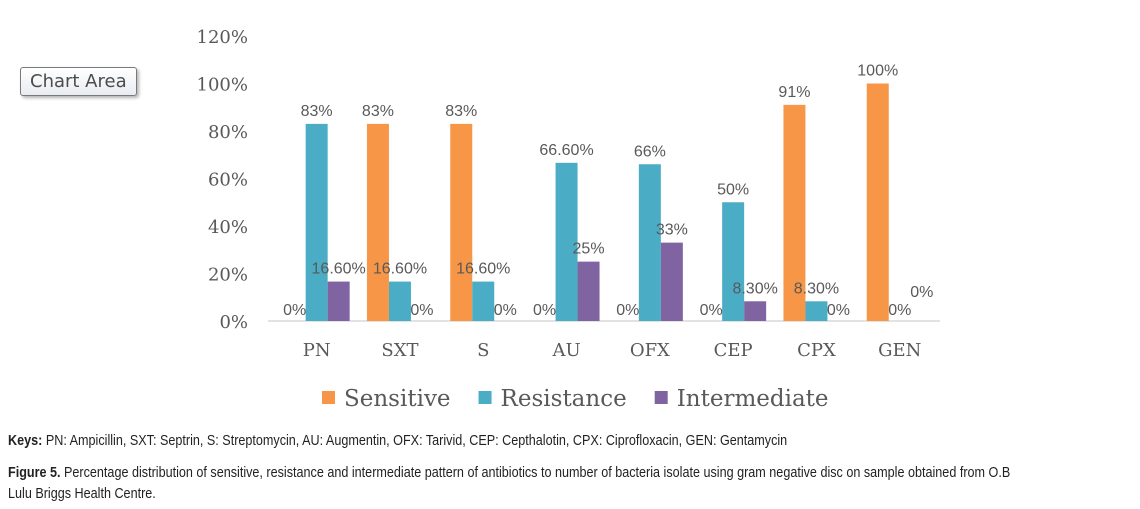  I want to click on x-tick-label: AU, so click(565, 350).